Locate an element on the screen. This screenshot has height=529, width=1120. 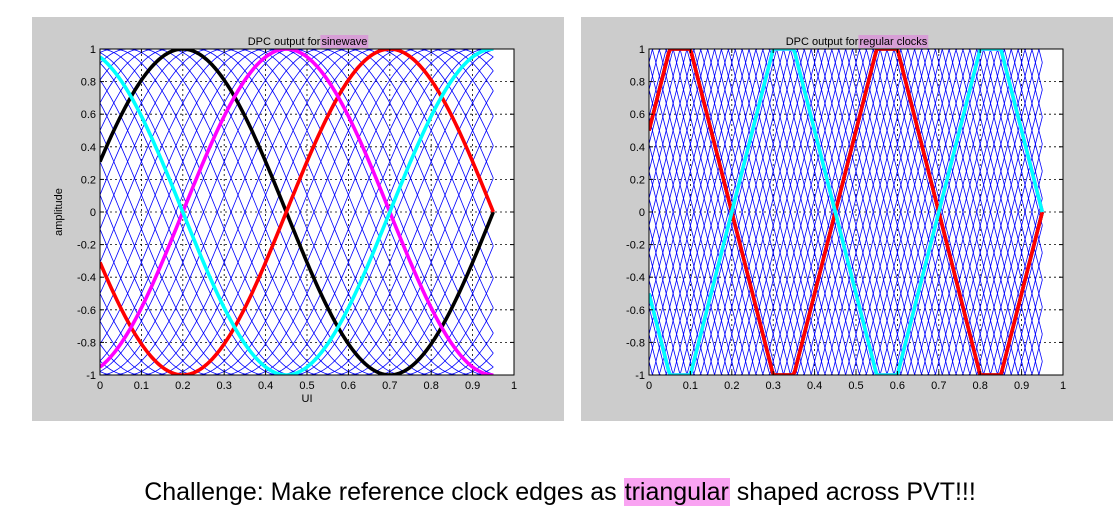
x-axis-label: UI is located at coordinates (307, 399).